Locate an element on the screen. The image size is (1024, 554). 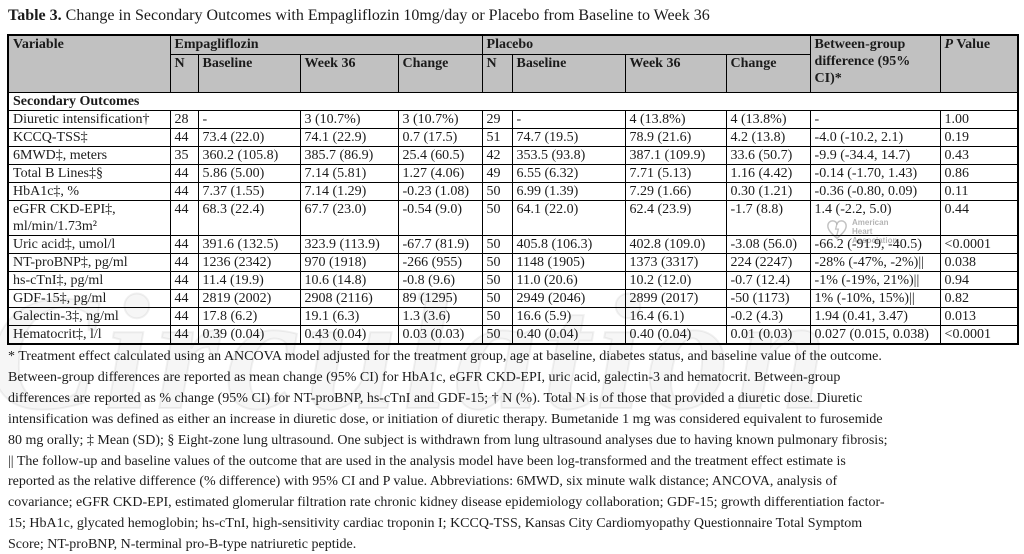
placebo-week36-cell: 1373 (3317) is located at coordinates (675, 262).